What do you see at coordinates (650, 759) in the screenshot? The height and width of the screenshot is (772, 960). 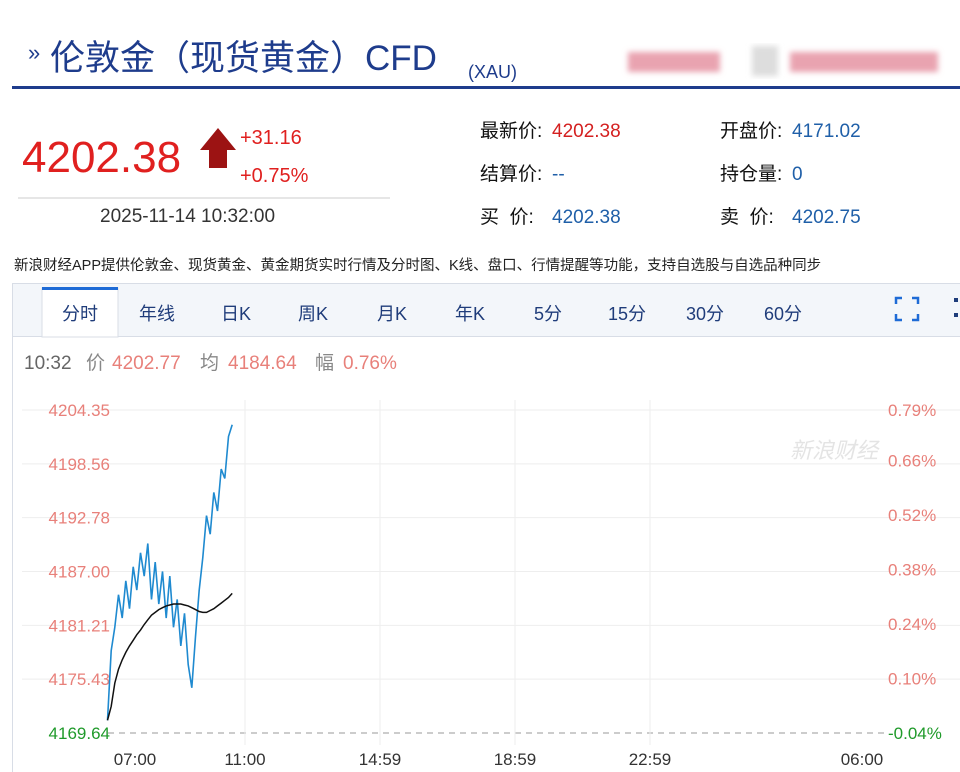 I see `x-tick-label: 22:59` at bounding box center [650, 759].